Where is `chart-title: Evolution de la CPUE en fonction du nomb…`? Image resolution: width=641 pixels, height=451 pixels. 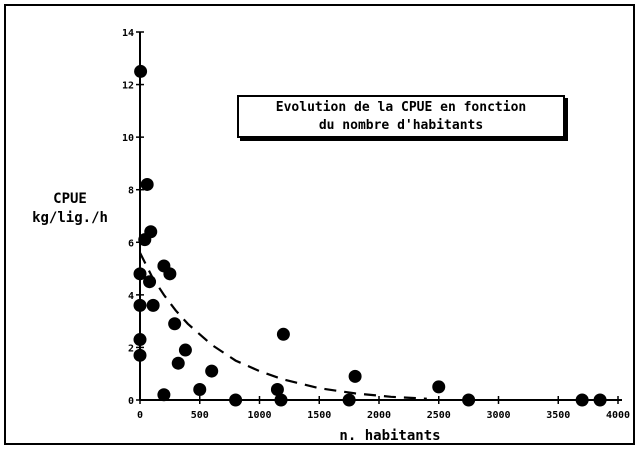 chart-title: Evolution de la CPUE en fonction du nomb… is located at coordinates (401, 116).